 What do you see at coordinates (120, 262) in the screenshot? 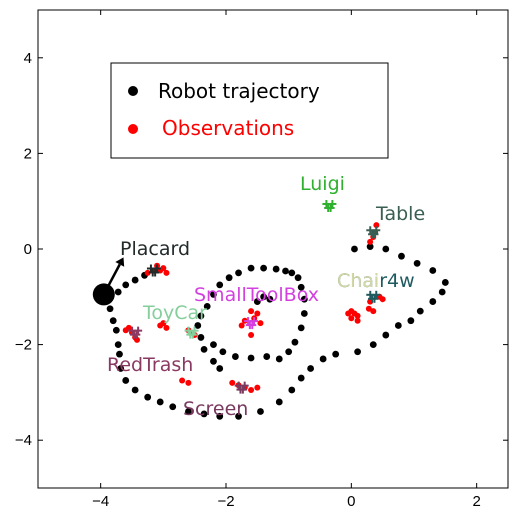
I see `robot-heading-arrow` at bounding box center [120, 262].